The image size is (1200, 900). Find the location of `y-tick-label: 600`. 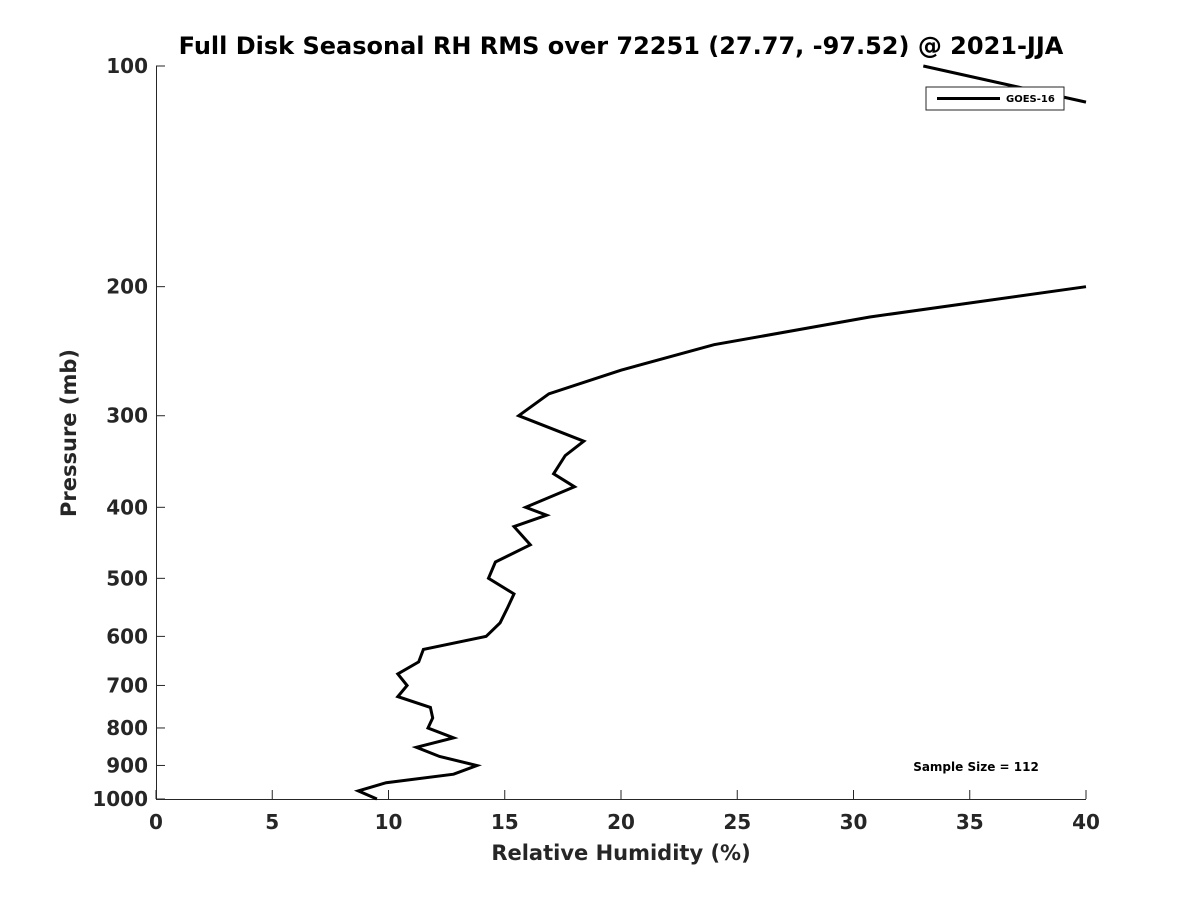

y-tick-label: 600 is located at coordinates (127, 636).